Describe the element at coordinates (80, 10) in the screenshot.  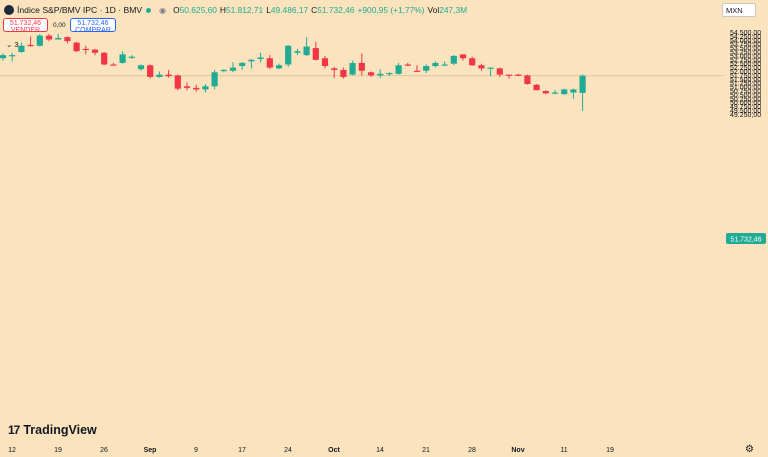
I see `symbol-name: Índice S&P/BMV IPC · 1D · BMV` at that location.